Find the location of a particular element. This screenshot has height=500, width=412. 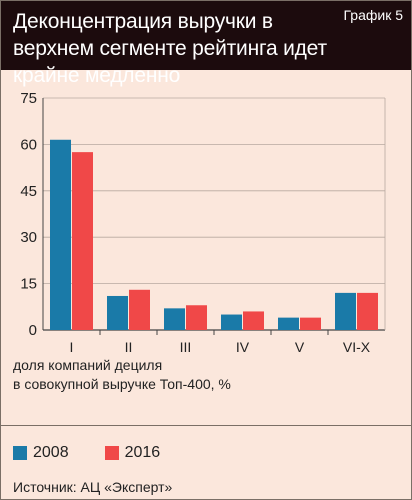

legend: 2008 2016 is located at coordinates (104, 453).